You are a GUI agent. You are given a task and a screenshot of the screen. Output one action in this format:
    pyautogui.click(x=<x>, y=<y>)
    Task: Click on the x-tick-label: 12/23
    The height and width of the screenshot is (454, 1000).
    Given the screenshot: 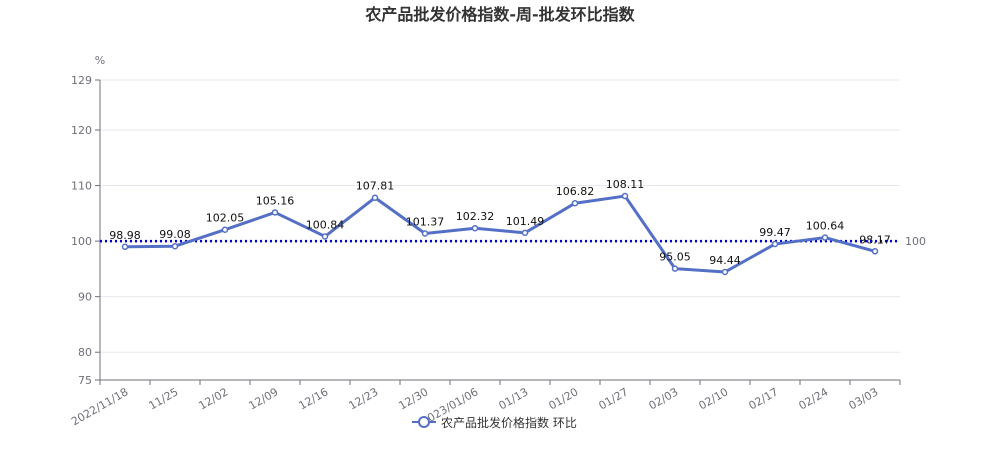 What is the action you would take?
    pyautogui.click(x=364, y=398)
    